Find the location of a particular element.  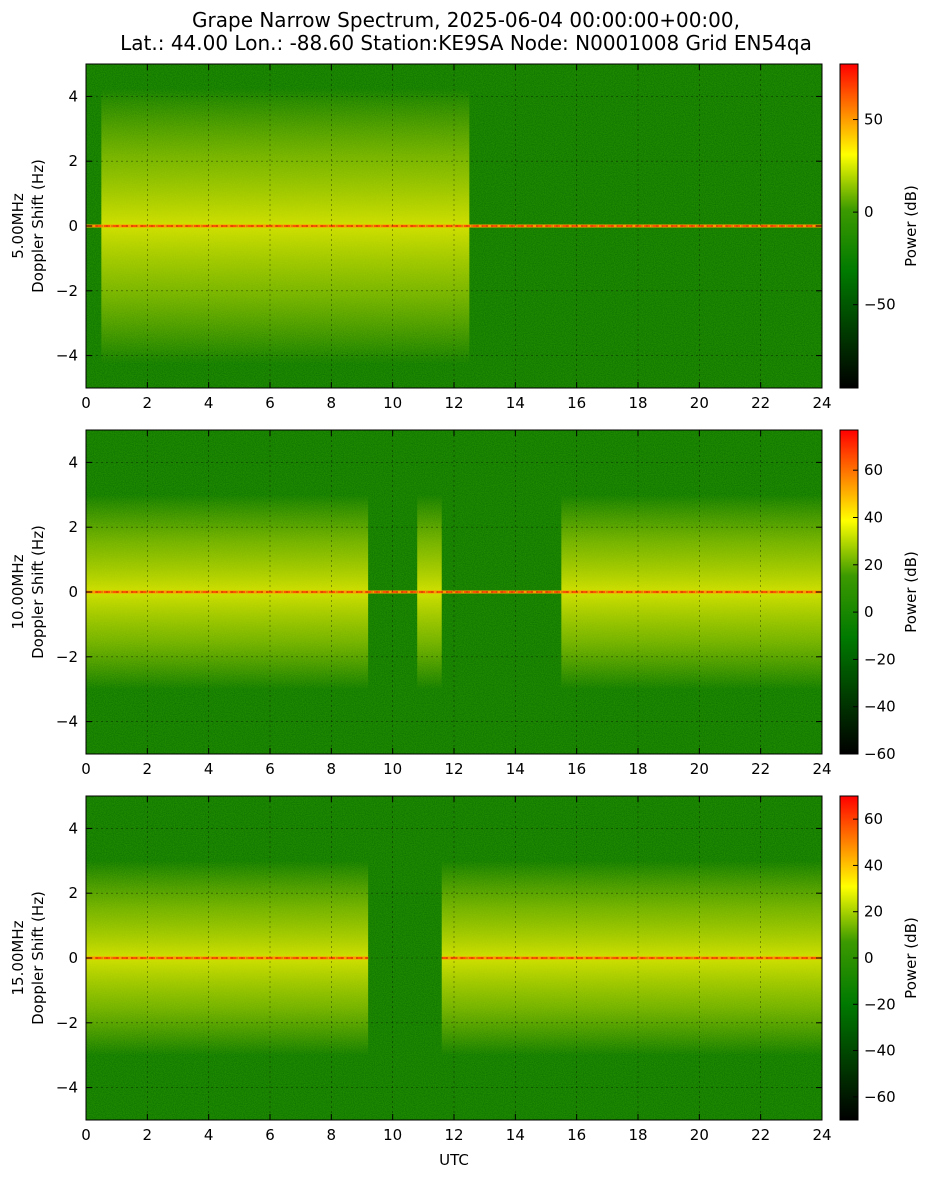

x-axis-label: UTC is located at coordinates (454, 1160).